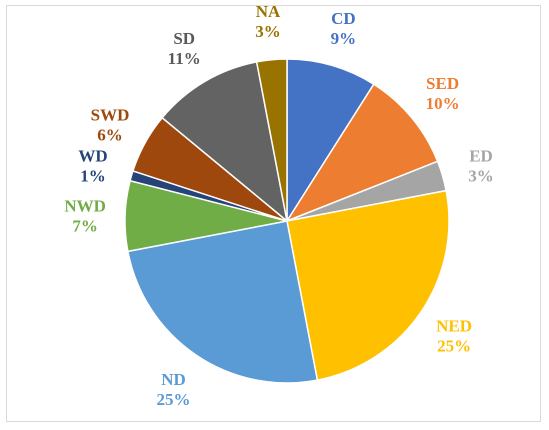  Describe the element at coordinates (110, 115) in the screenshot. I see `slice-category-swd: SWD` at that location.